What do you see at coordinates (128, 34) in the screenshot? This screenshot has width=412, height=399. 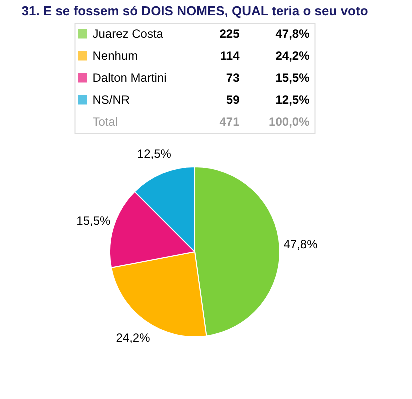 I see `legend-label: Juarez Costa` at bounding box center [128, 34].